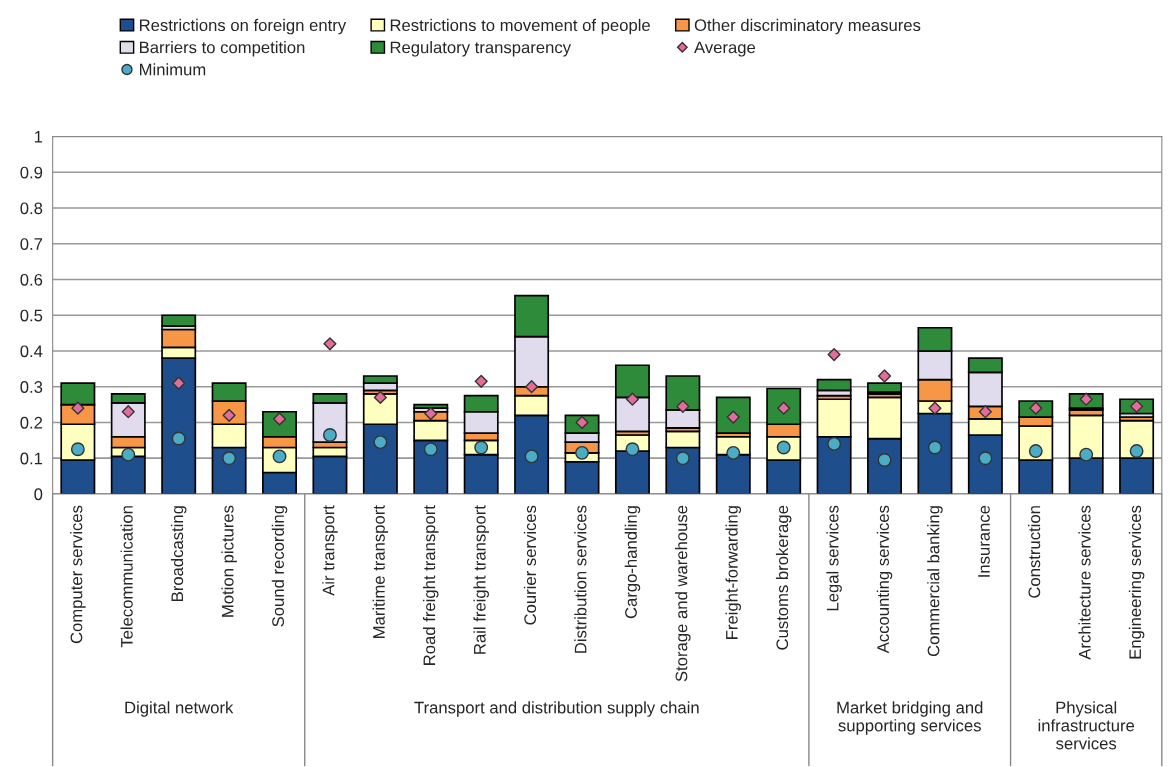 This screenshot has width=1170, height=767. Describe the element at coordinates (1034, 552) in the screenshot. I see `x-tick-label: Construction` at that location.